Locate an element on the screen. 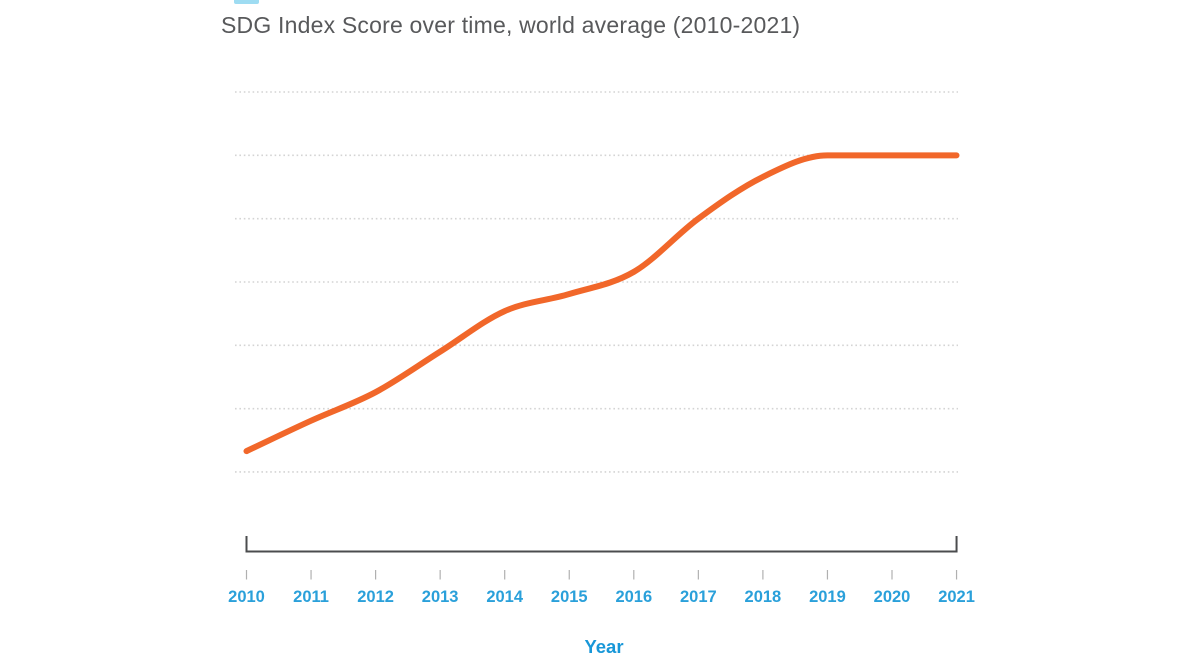  x-tick-label: 2012 is located at coordinates (375, 597).